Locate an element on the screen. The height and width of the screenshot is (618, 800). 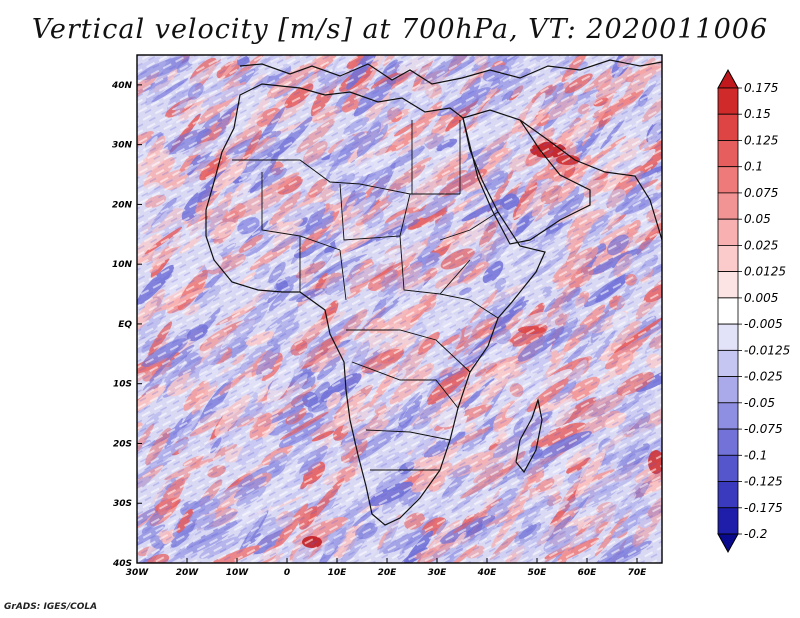
madagascar-coastline is located at coordinates (529, 435).